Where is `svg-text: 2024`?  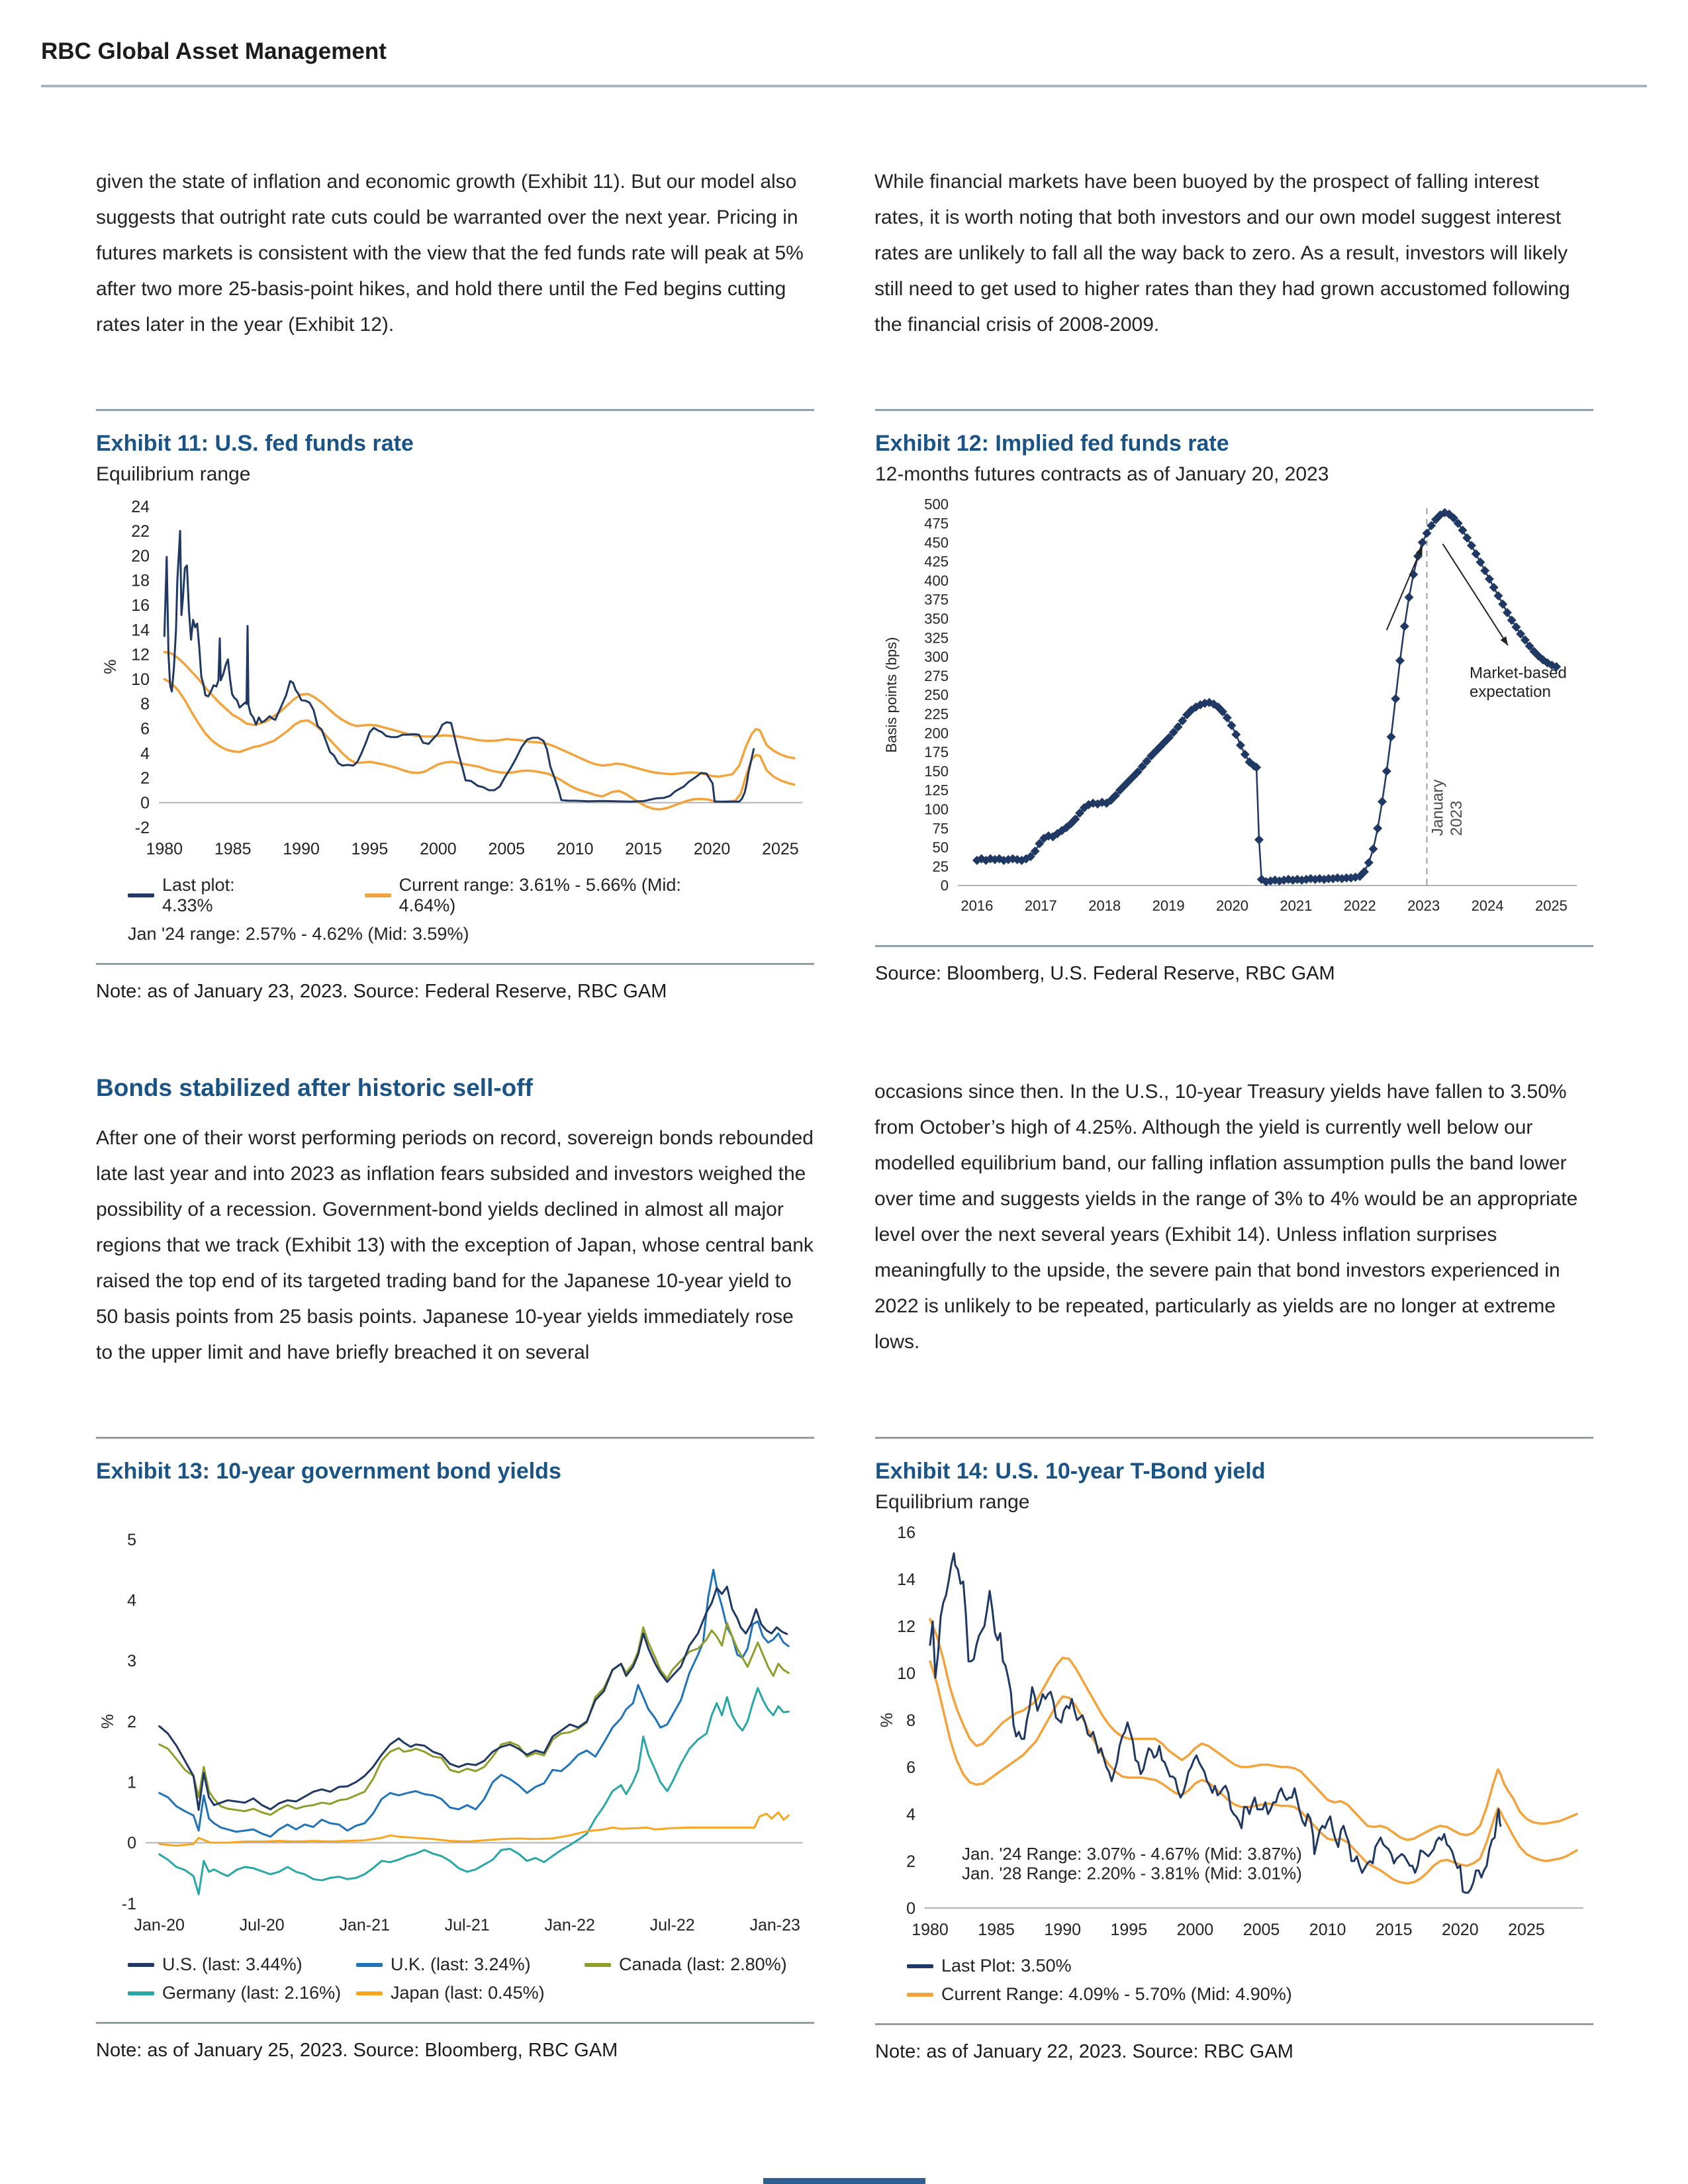 svg-text: 2024 is located at coordinates (1488, 906).